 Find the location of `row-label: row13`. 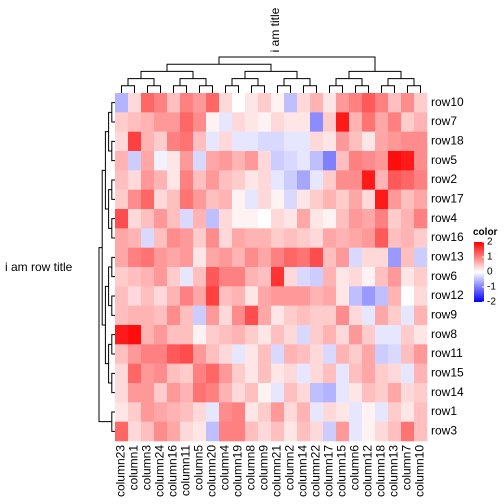

row-label: row13 is located at coordinates (447, 257).